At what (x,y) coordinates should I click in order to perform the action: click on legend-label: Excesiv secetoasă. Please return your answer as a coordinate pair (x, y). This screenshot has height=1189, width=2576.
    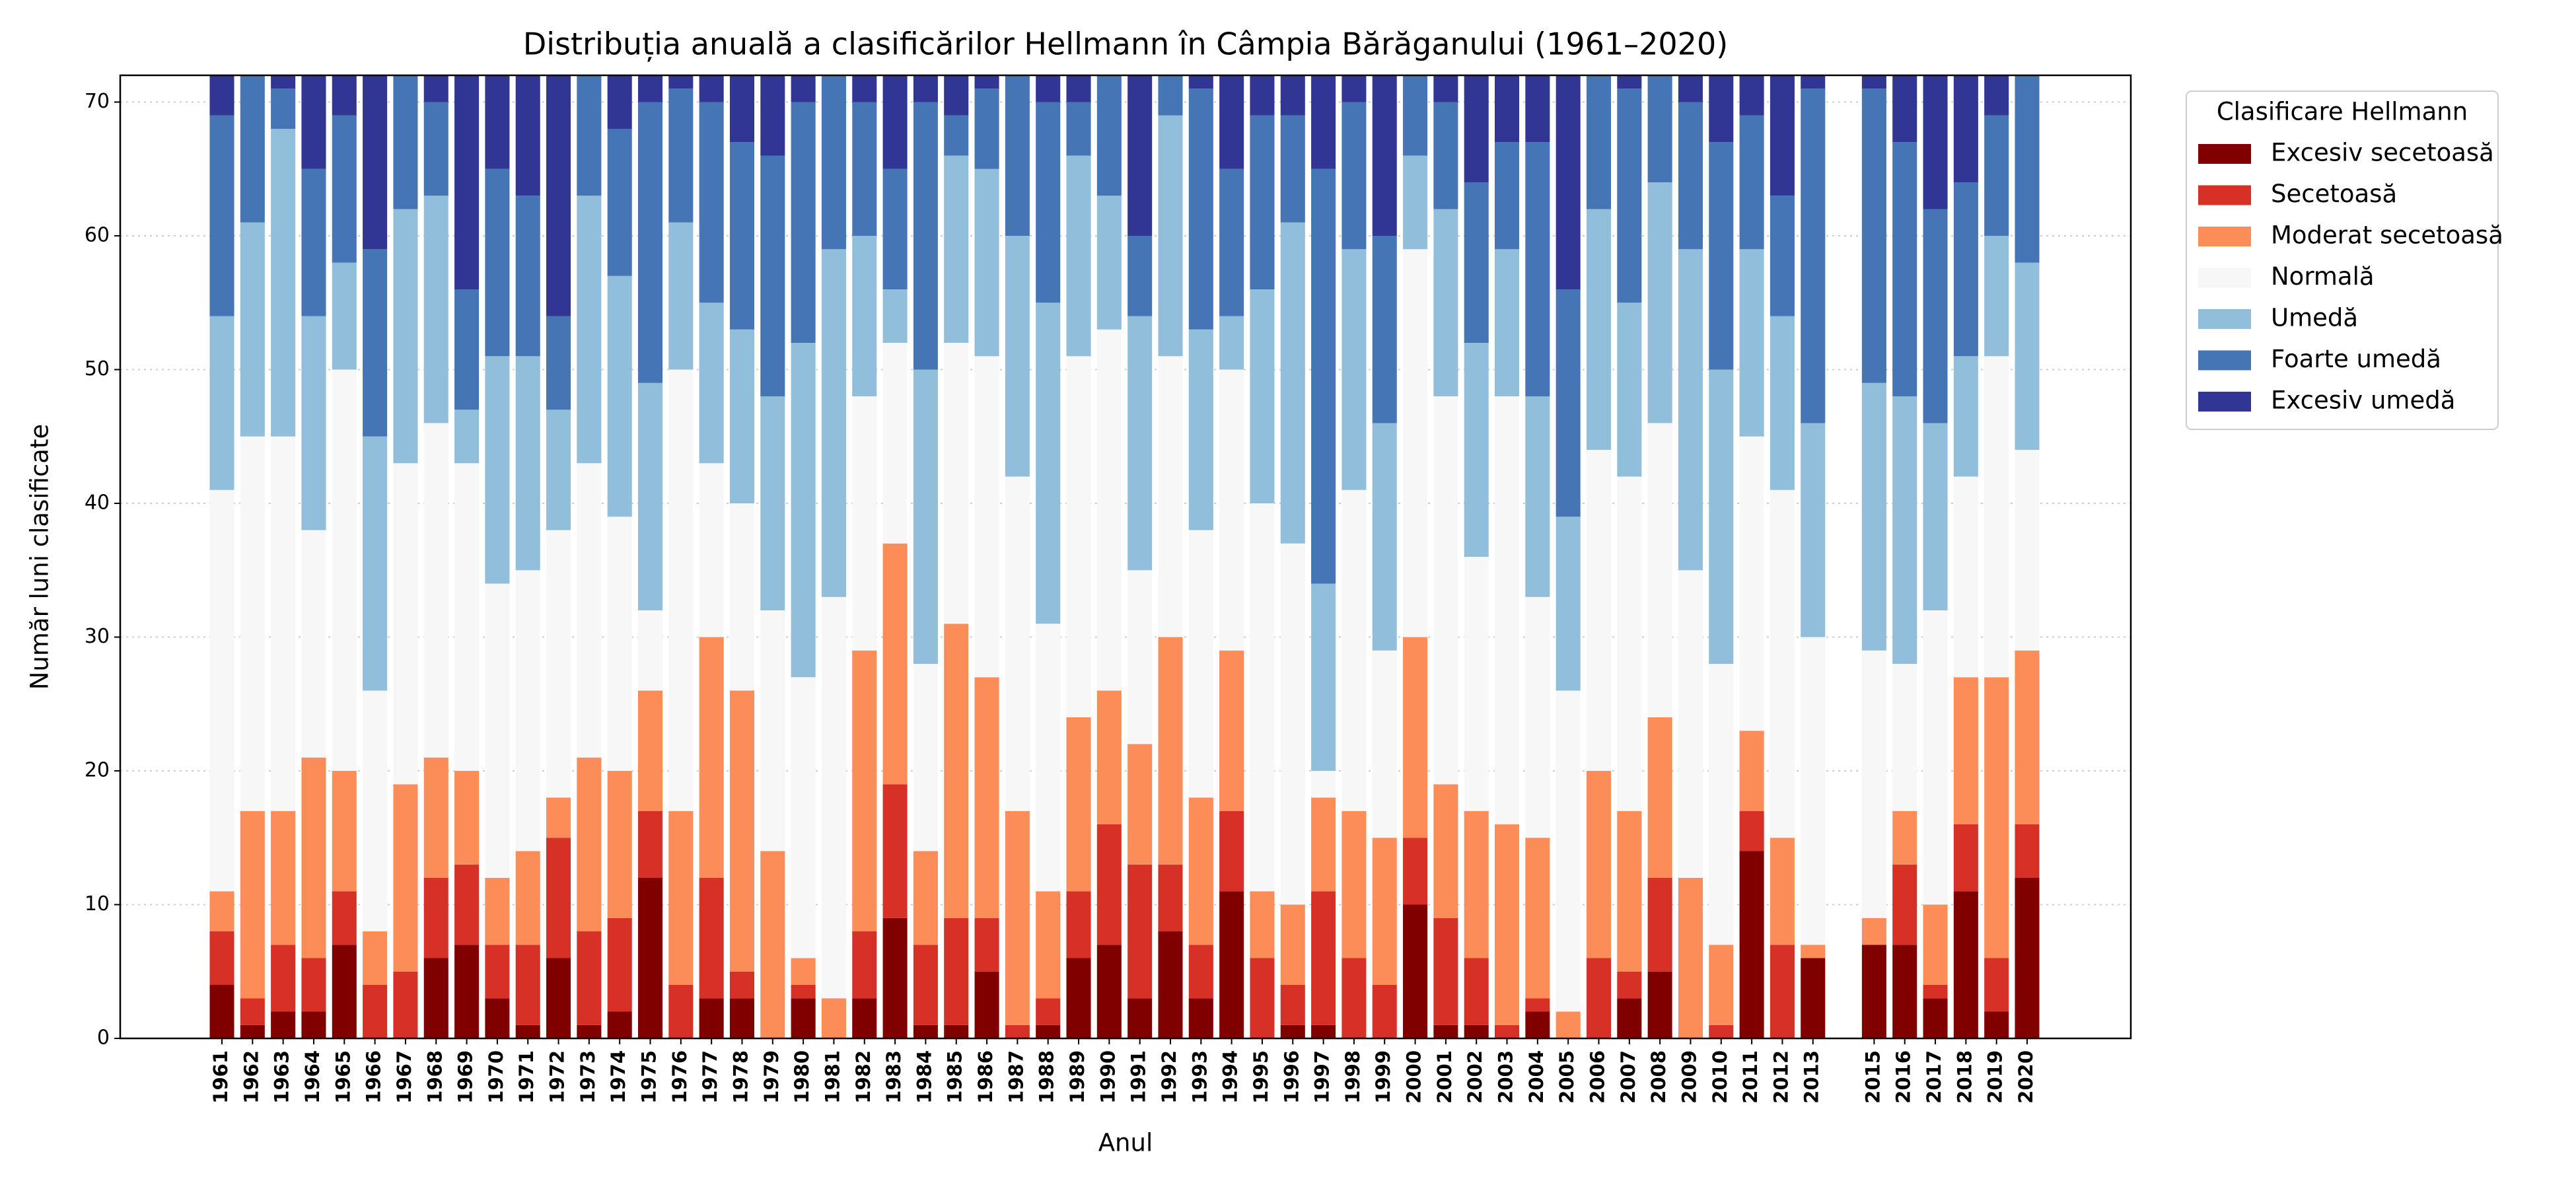
    Looking at the image, I should click on (2383, 153).